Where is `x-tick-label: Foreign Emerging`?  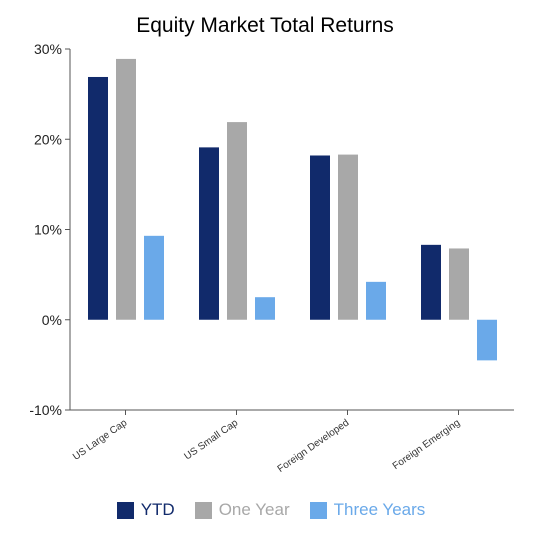 x-tick-label: Foreign Emerging is located at coordinates (426, 444).